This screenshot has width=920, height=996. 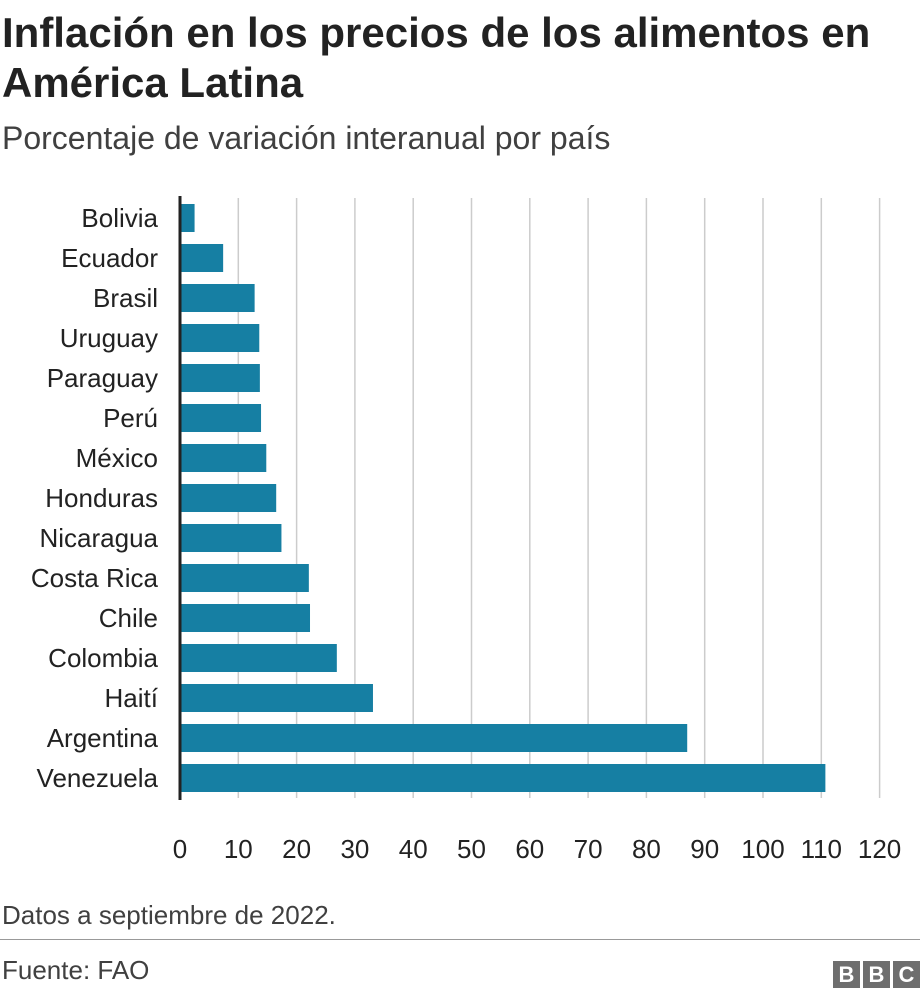 What do you see at coordinates (413, 849) in the screenshot?
I see `x-tick-label: 40` at bounding box center [413, 849].